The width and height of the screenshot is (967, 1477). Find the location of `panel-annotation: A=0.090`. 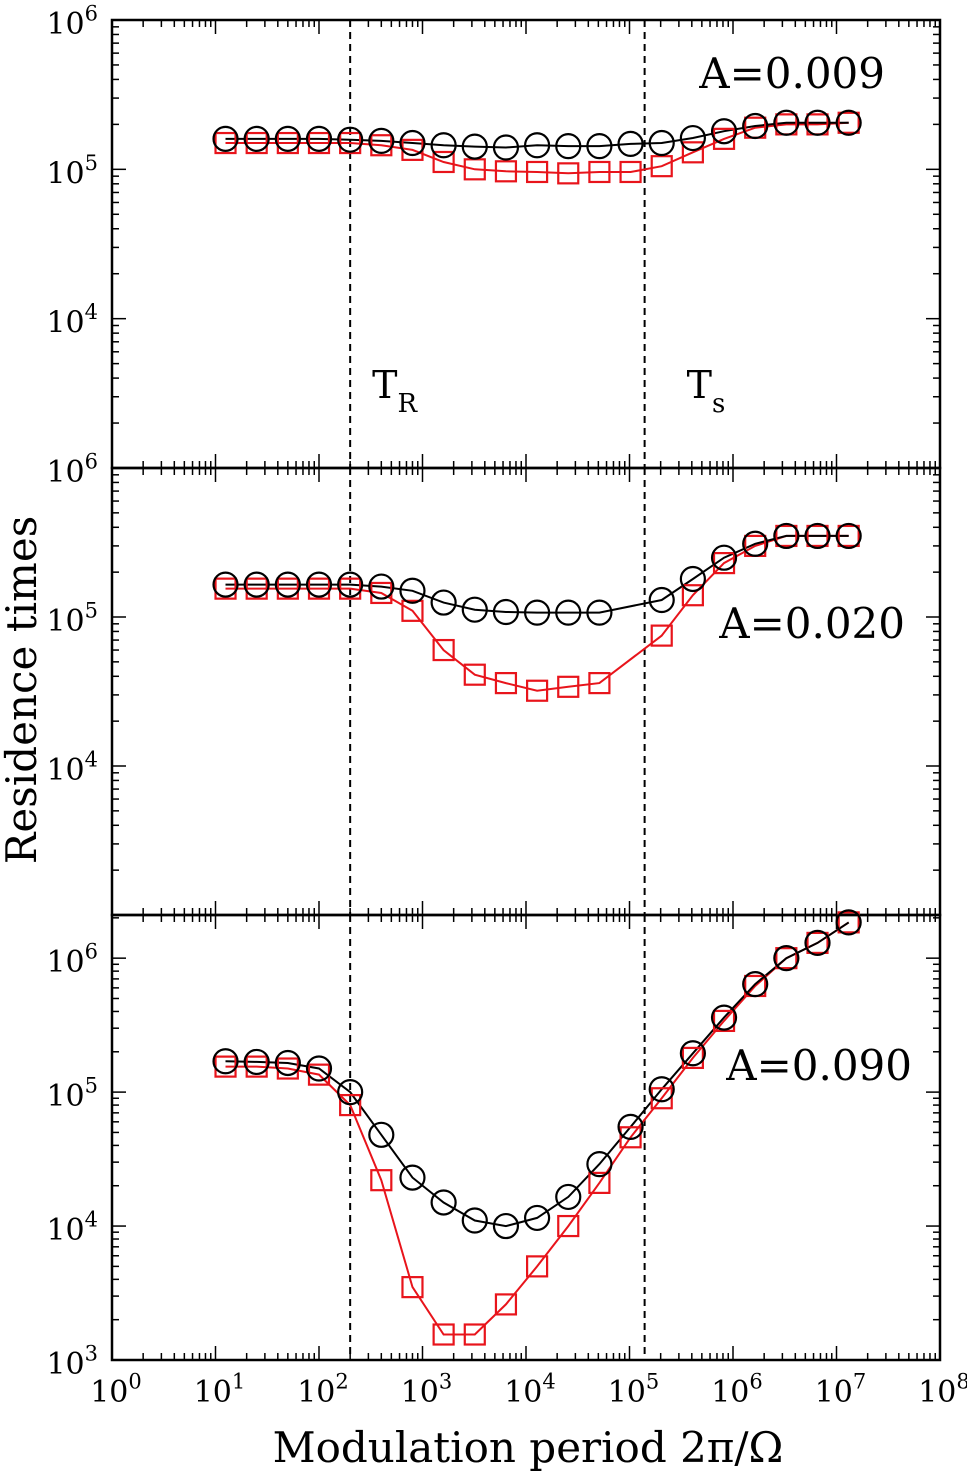

panel-annotation: A=0.090 is located at coordinates (818, 1065).